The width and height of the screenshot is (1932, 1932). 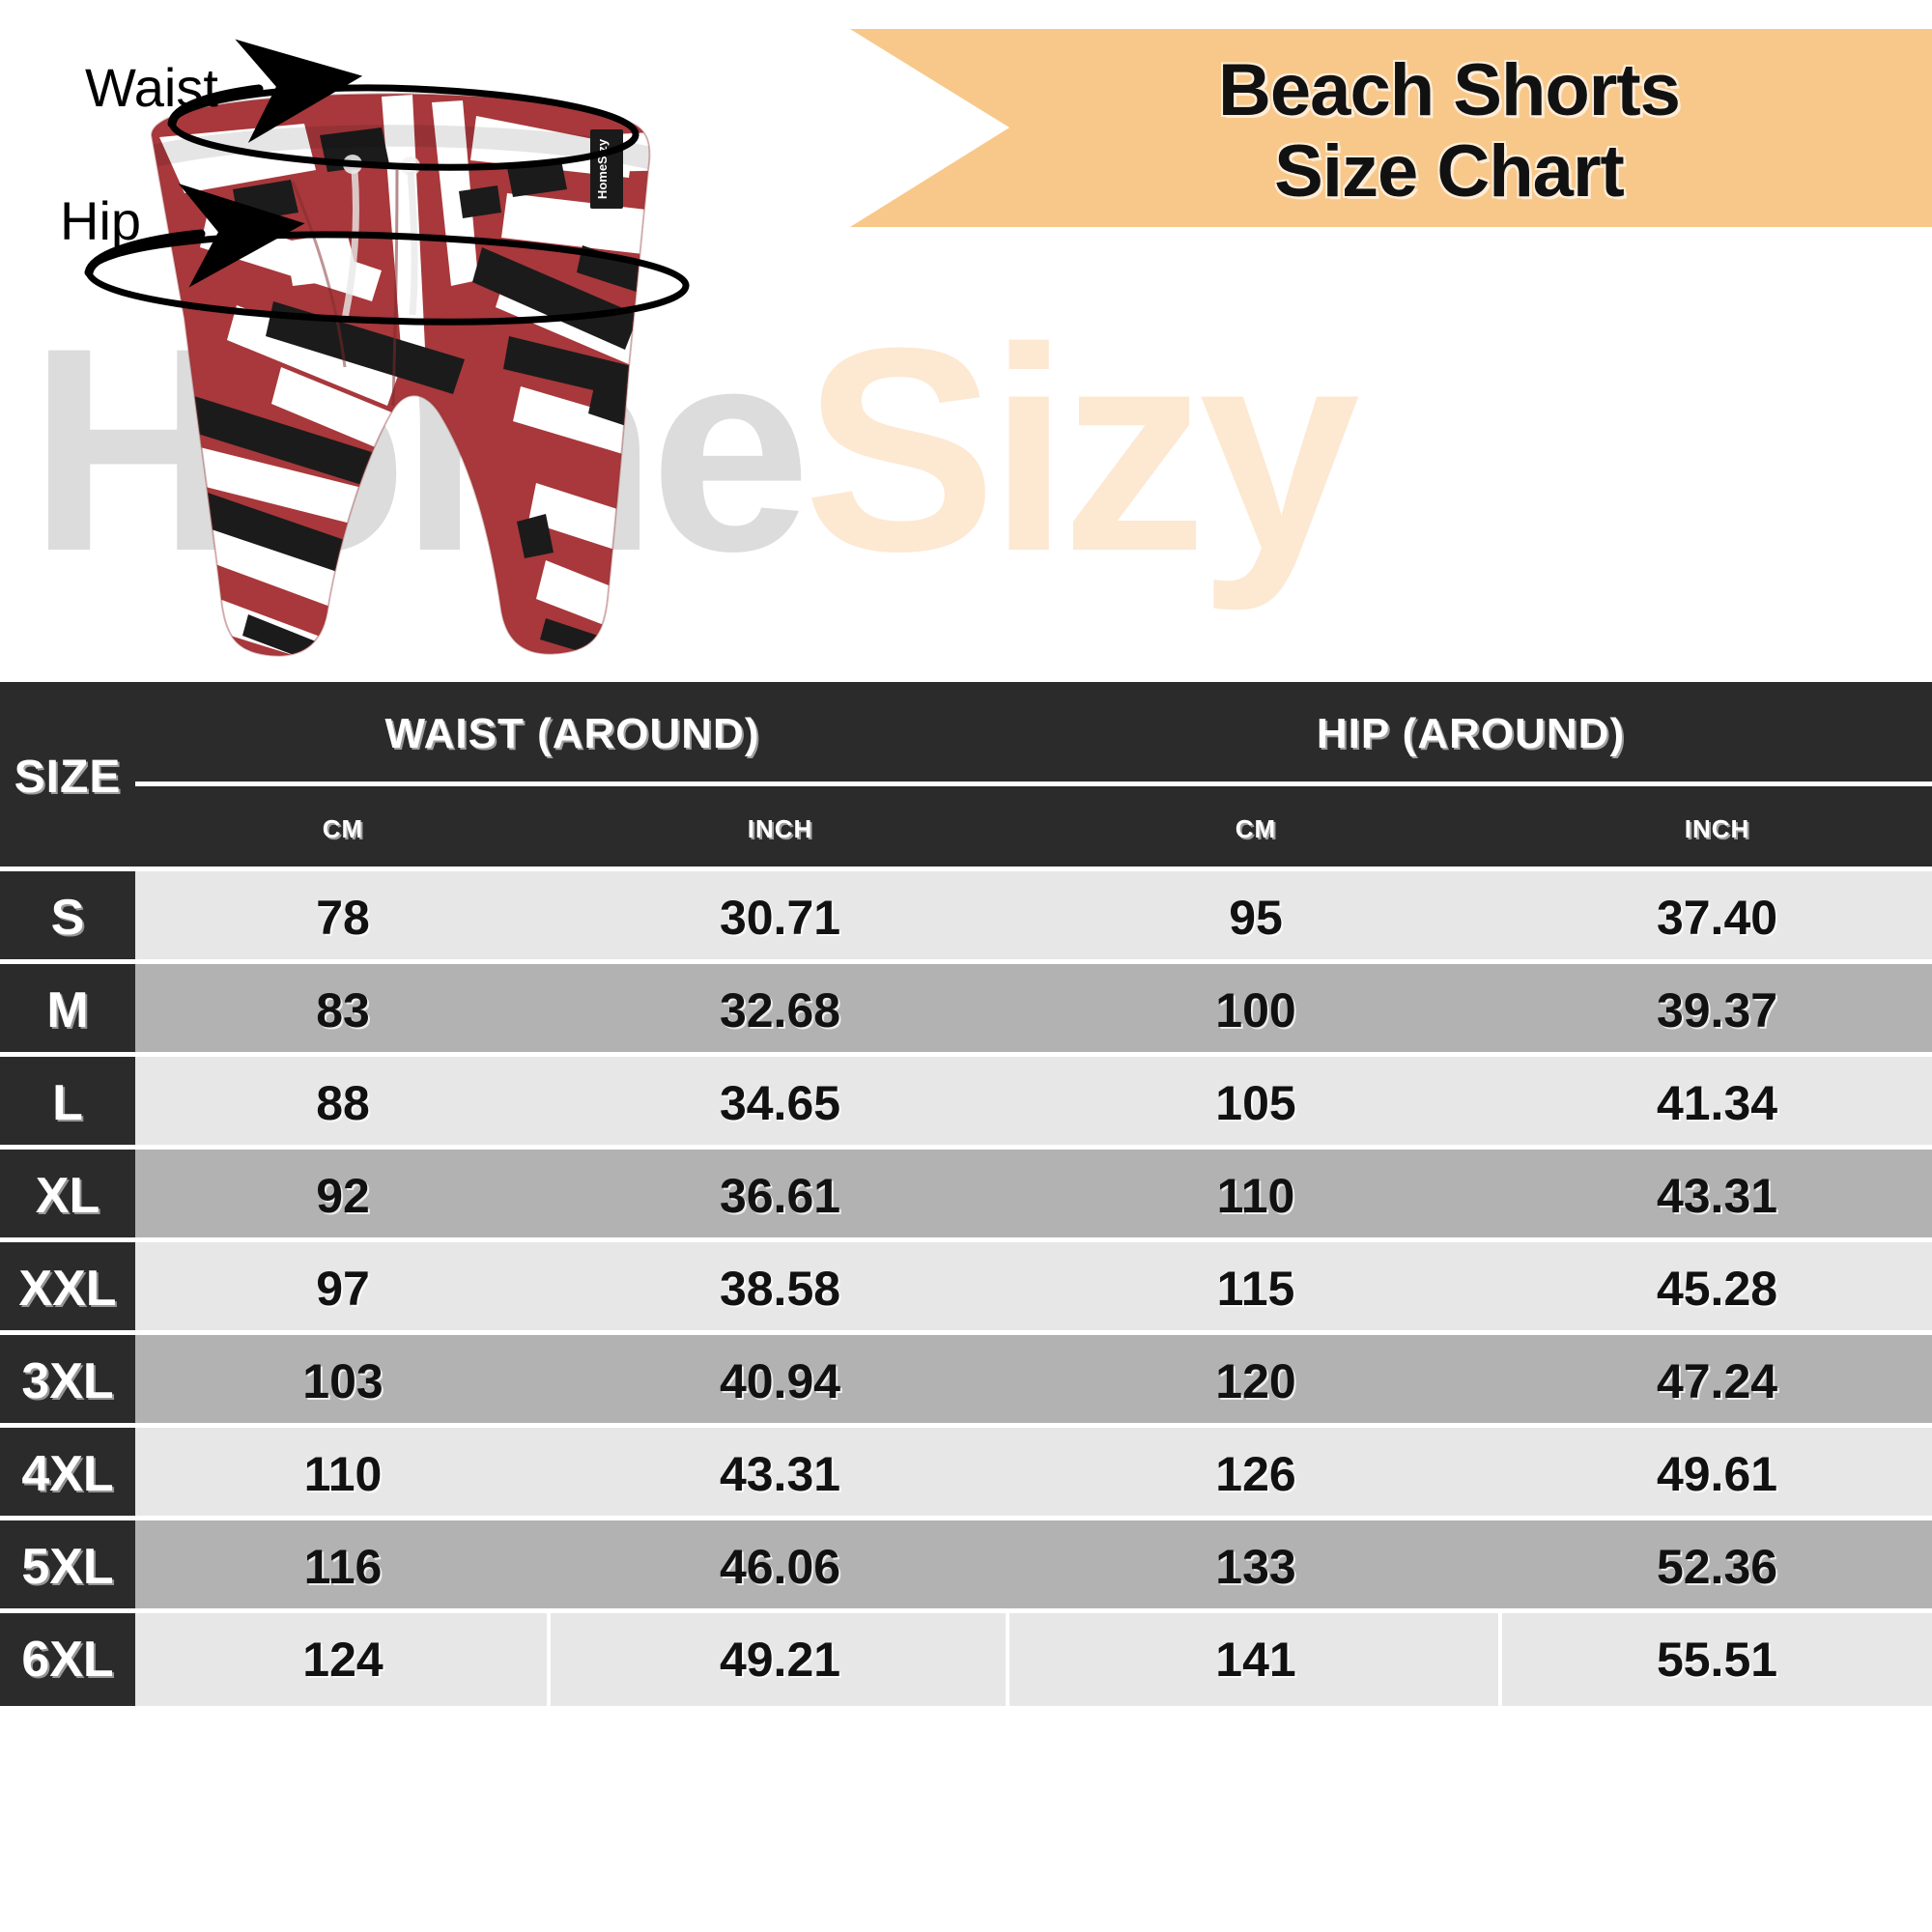 I want to click on col-header-waist-inch: INCH, so click(x=780, y=828).